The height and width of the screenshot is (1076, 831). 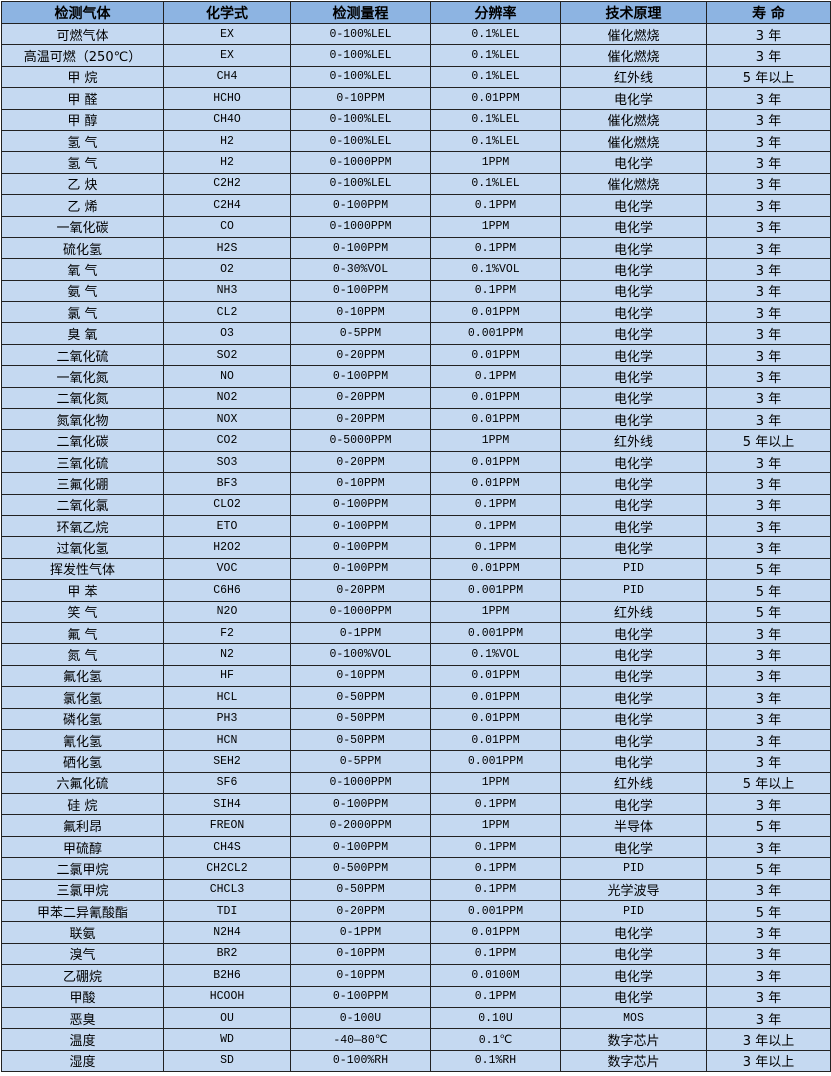 I want to click on cell-gas-name: 氧 气, so click(x=82, y=269).